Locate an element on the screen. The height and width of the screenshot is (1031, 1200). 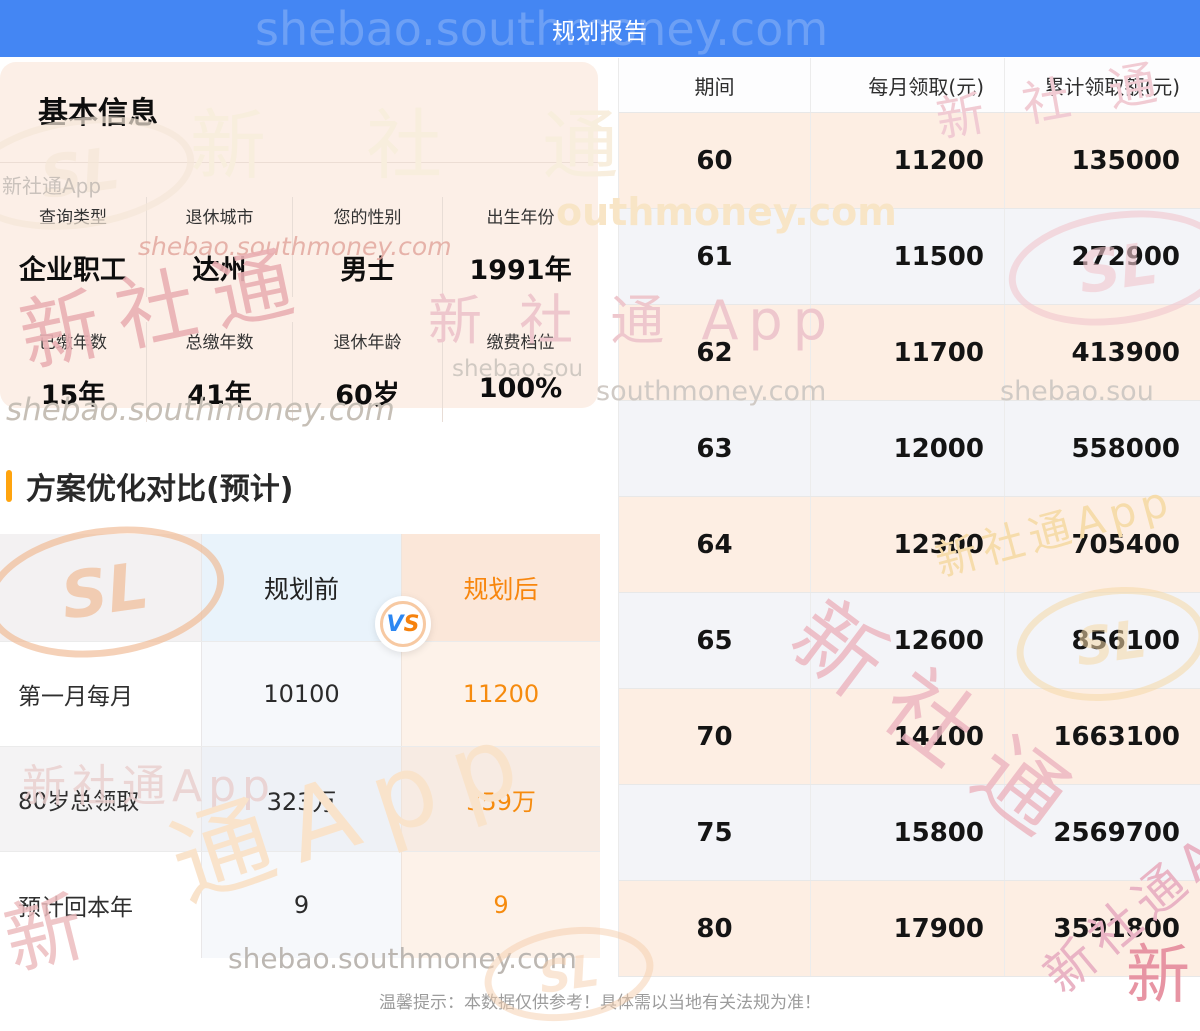
before-value: 10100 is located at coordinates (301, 694).